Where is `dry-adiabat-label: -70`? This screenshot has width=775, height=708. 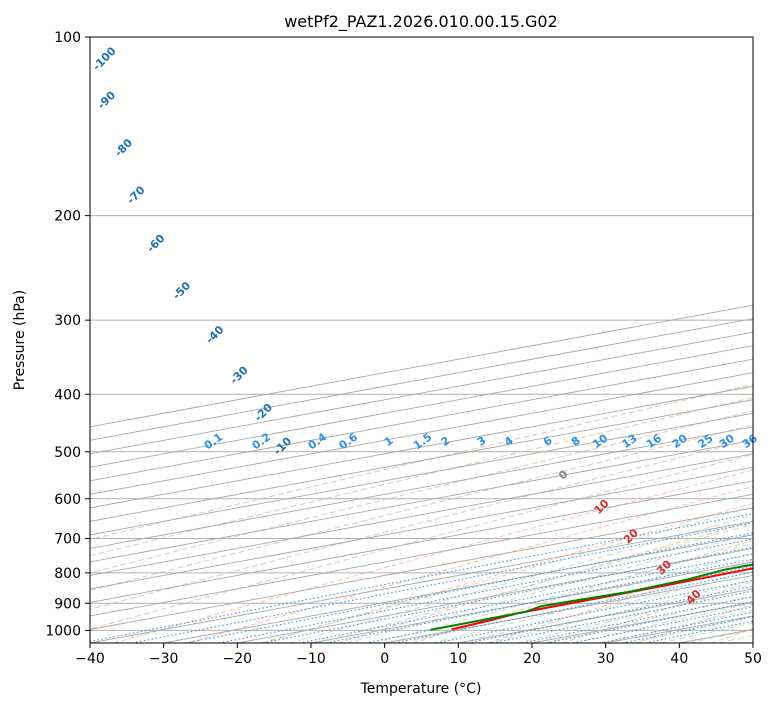
dry-adiabat-label: -70 is located at coordinates (135, 194).